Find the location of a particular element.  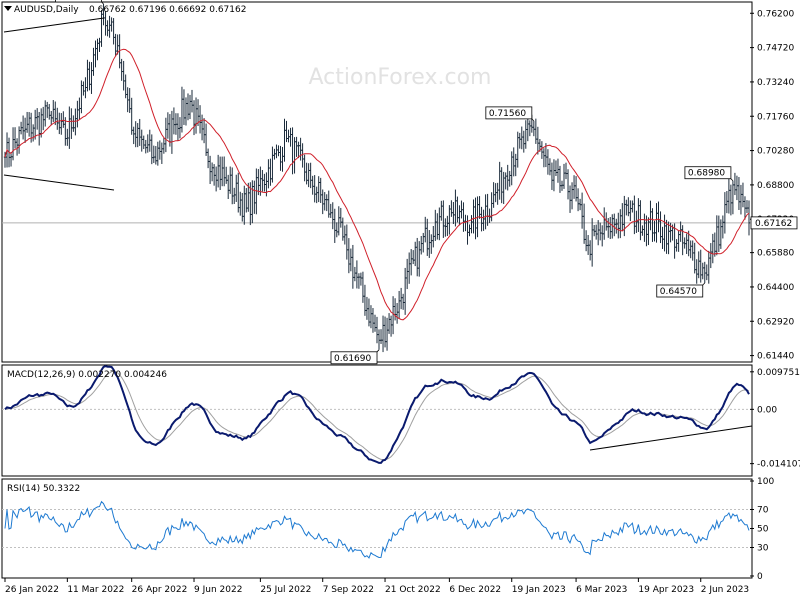

macd-support-trendline is located at coordinates (671, 438).